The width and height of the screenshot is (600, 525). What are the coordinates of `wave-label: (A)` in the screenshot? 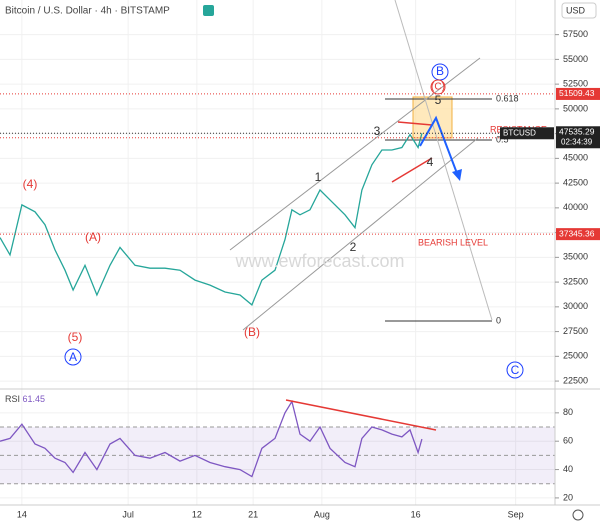 It's located at (93, 237).